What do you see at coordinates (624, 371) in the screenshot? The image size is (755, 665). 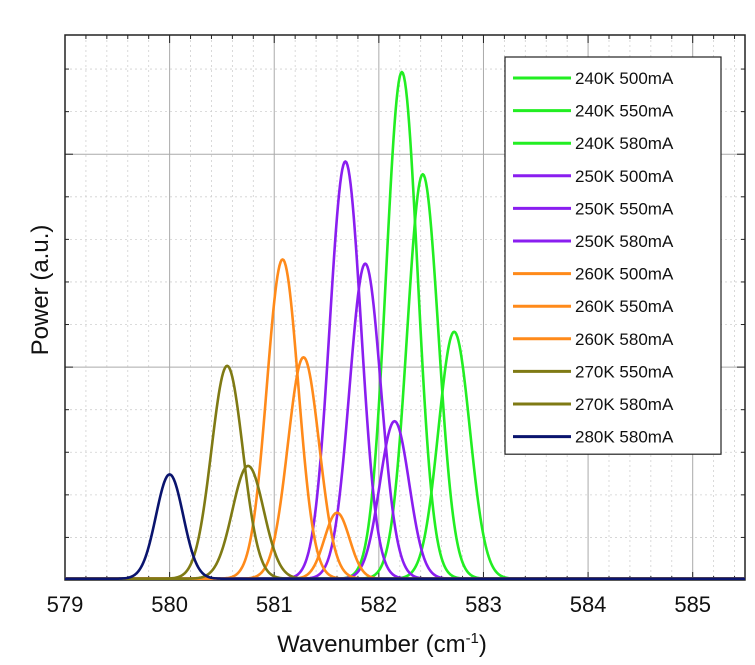 I see `legend-entry-label: 270K 550mA` at bounding box center [624, 371].